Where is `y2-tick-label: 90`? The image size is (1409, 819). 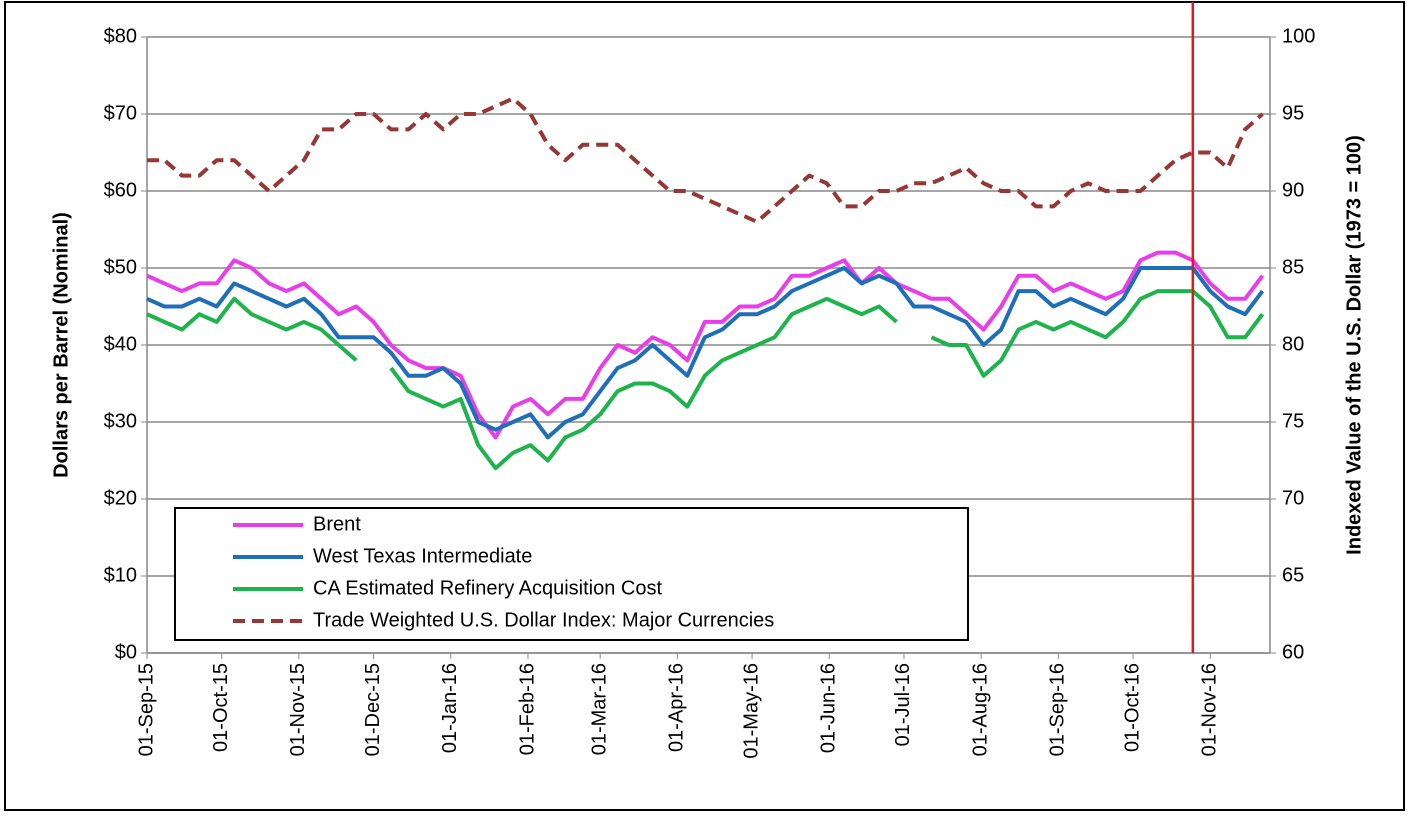
y2-tick-label: 90 is located at coordinates (1293, 190).